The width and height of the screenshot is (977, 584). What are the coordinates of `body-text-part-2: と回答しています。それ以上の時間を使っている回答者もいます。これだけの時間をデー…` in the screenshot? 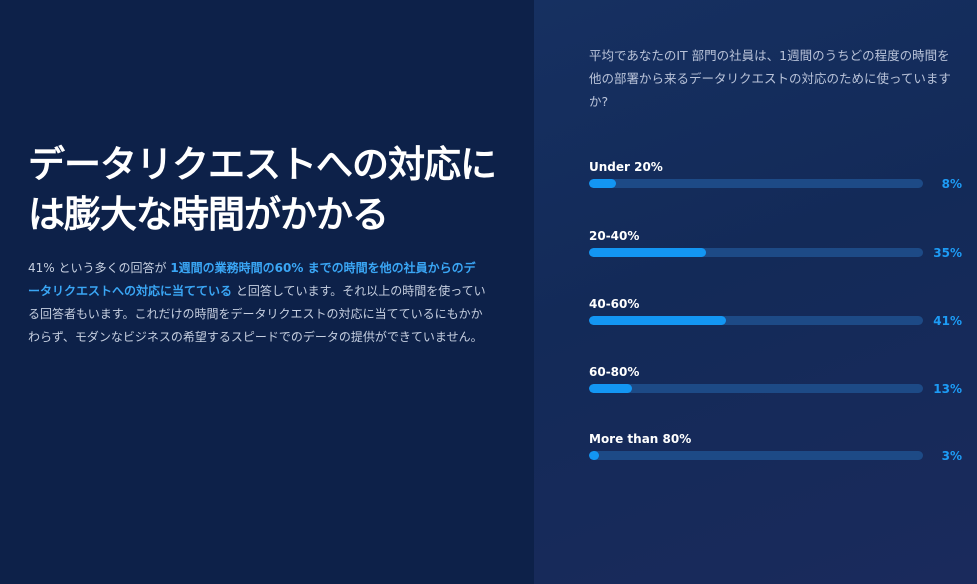 It's located at (257, 314).